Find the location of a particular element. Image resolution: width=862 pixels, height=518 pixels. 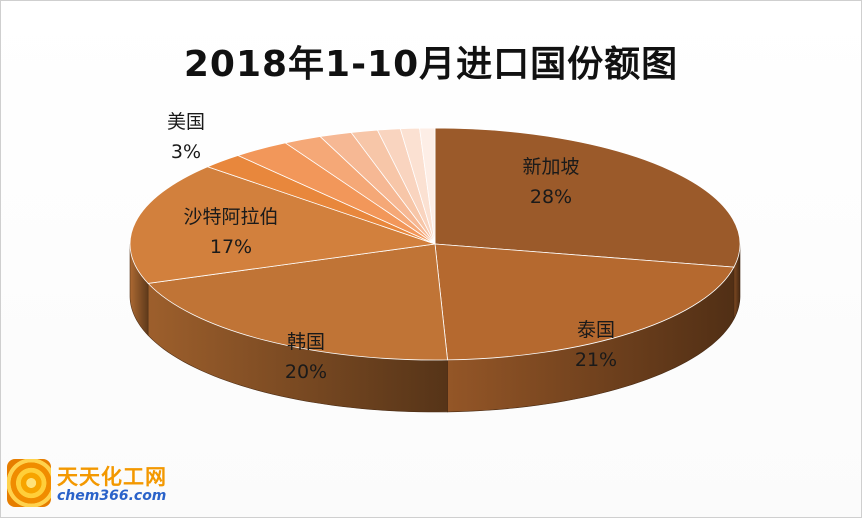

slice-label-name: 韩国 is located at coordinates (306, 342).